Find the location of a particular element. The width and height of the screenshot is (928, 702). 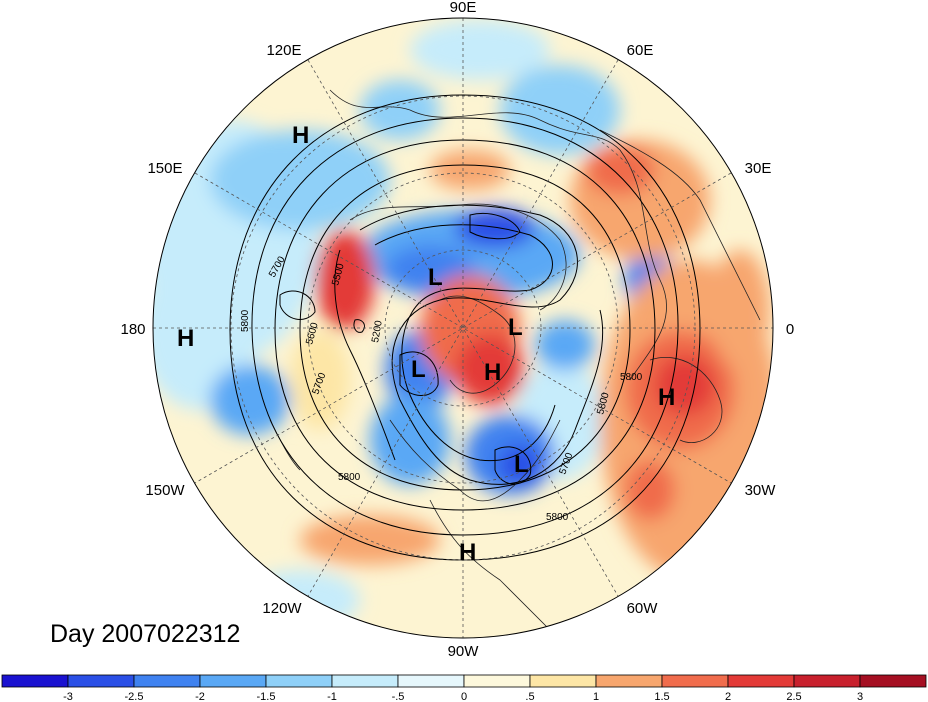

colorbar-tick-label: -3 is located at coordinates (68, 696).